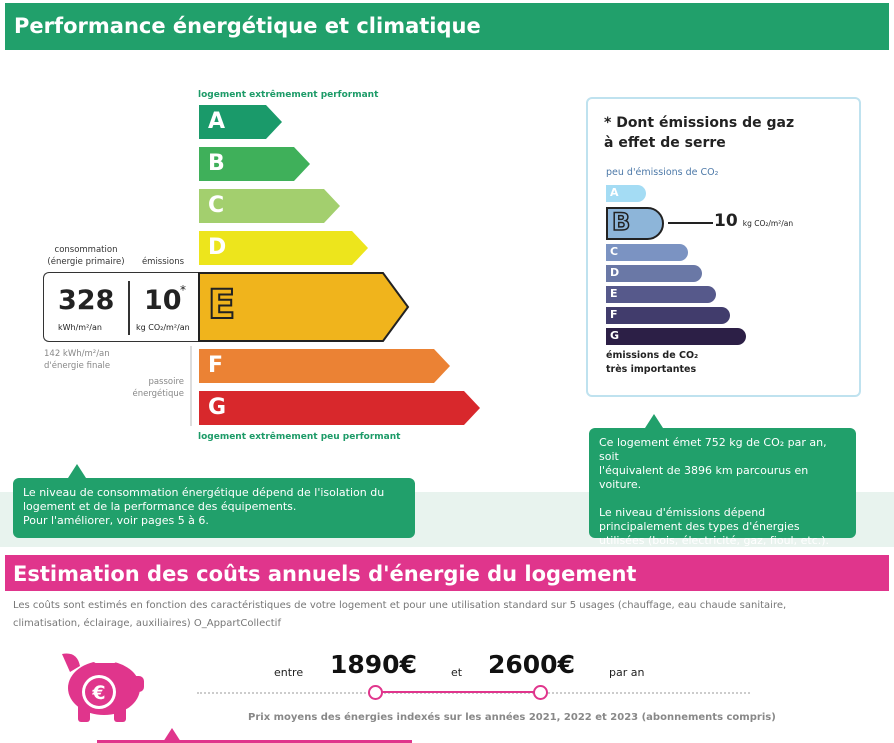 The width and height of the screenshot is (894, 743). Describe the element at coordinates (614, 192) in the screenshot. I see `ges-bar-letter: A` at that location.